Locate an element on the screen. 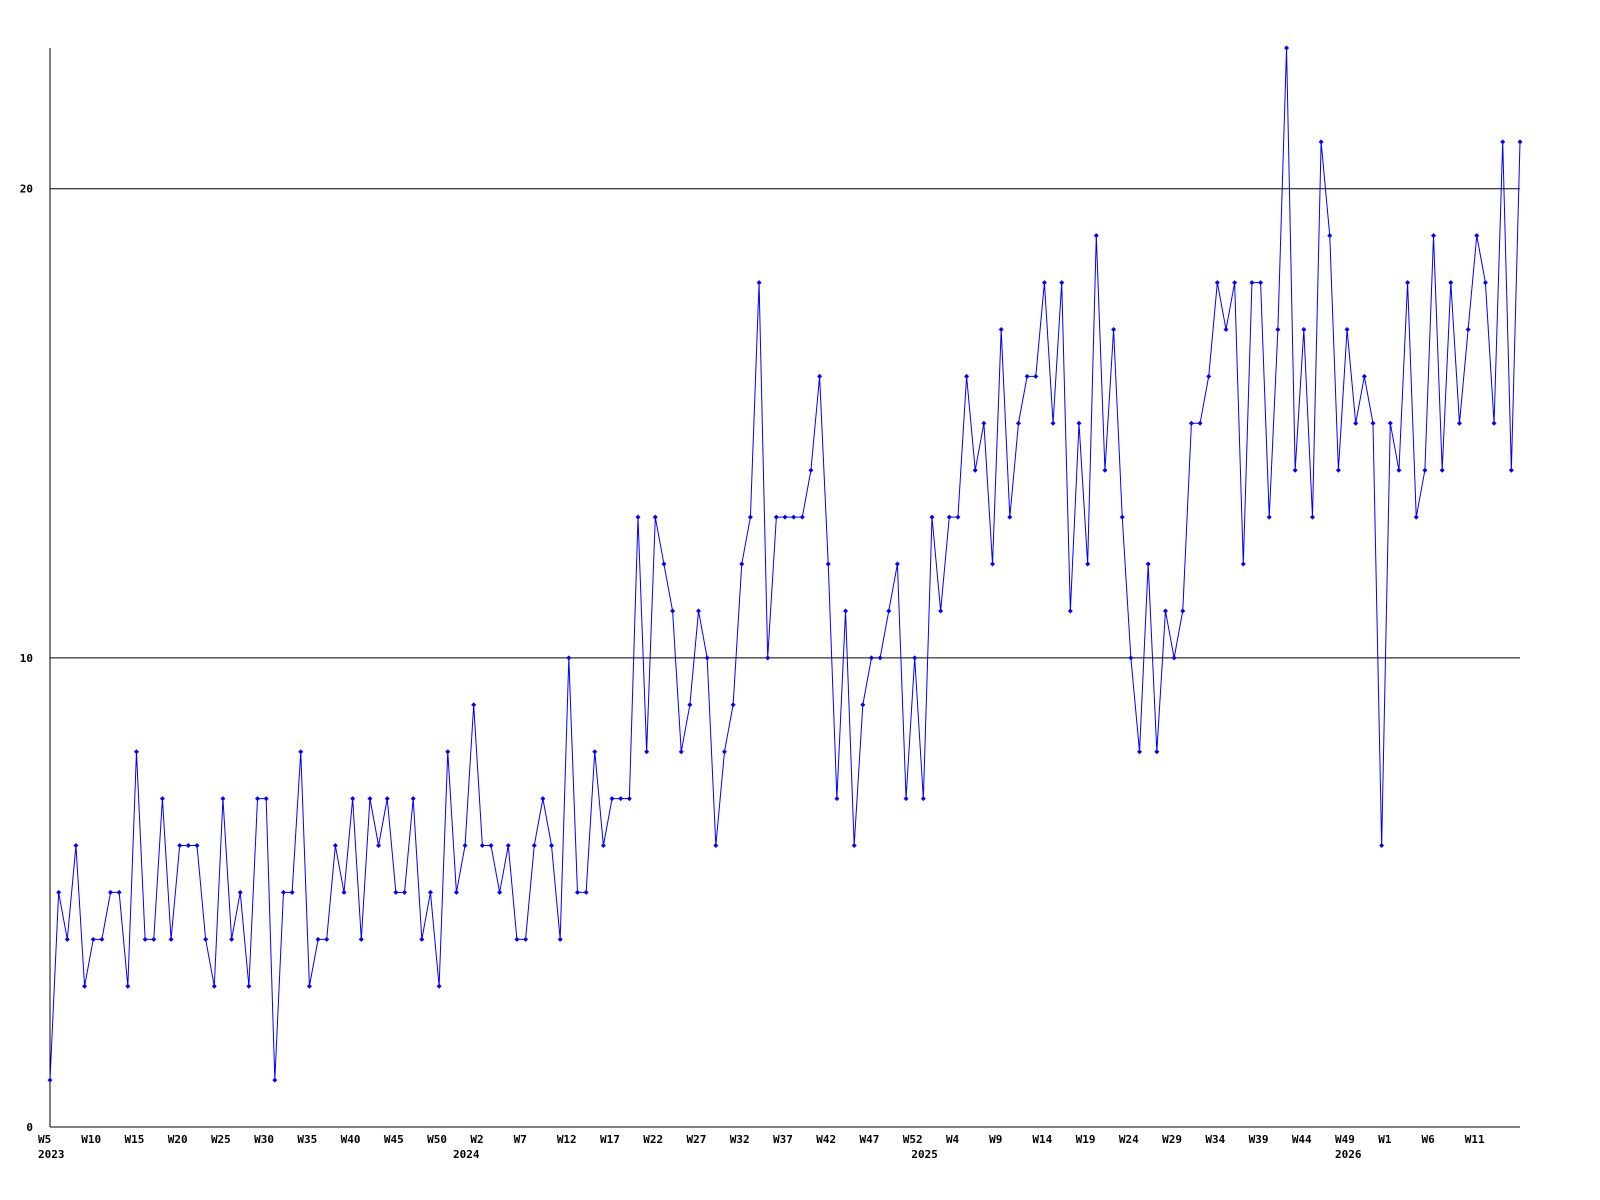  x-tick-label: W49 is located at coordinates (1345, 1139).